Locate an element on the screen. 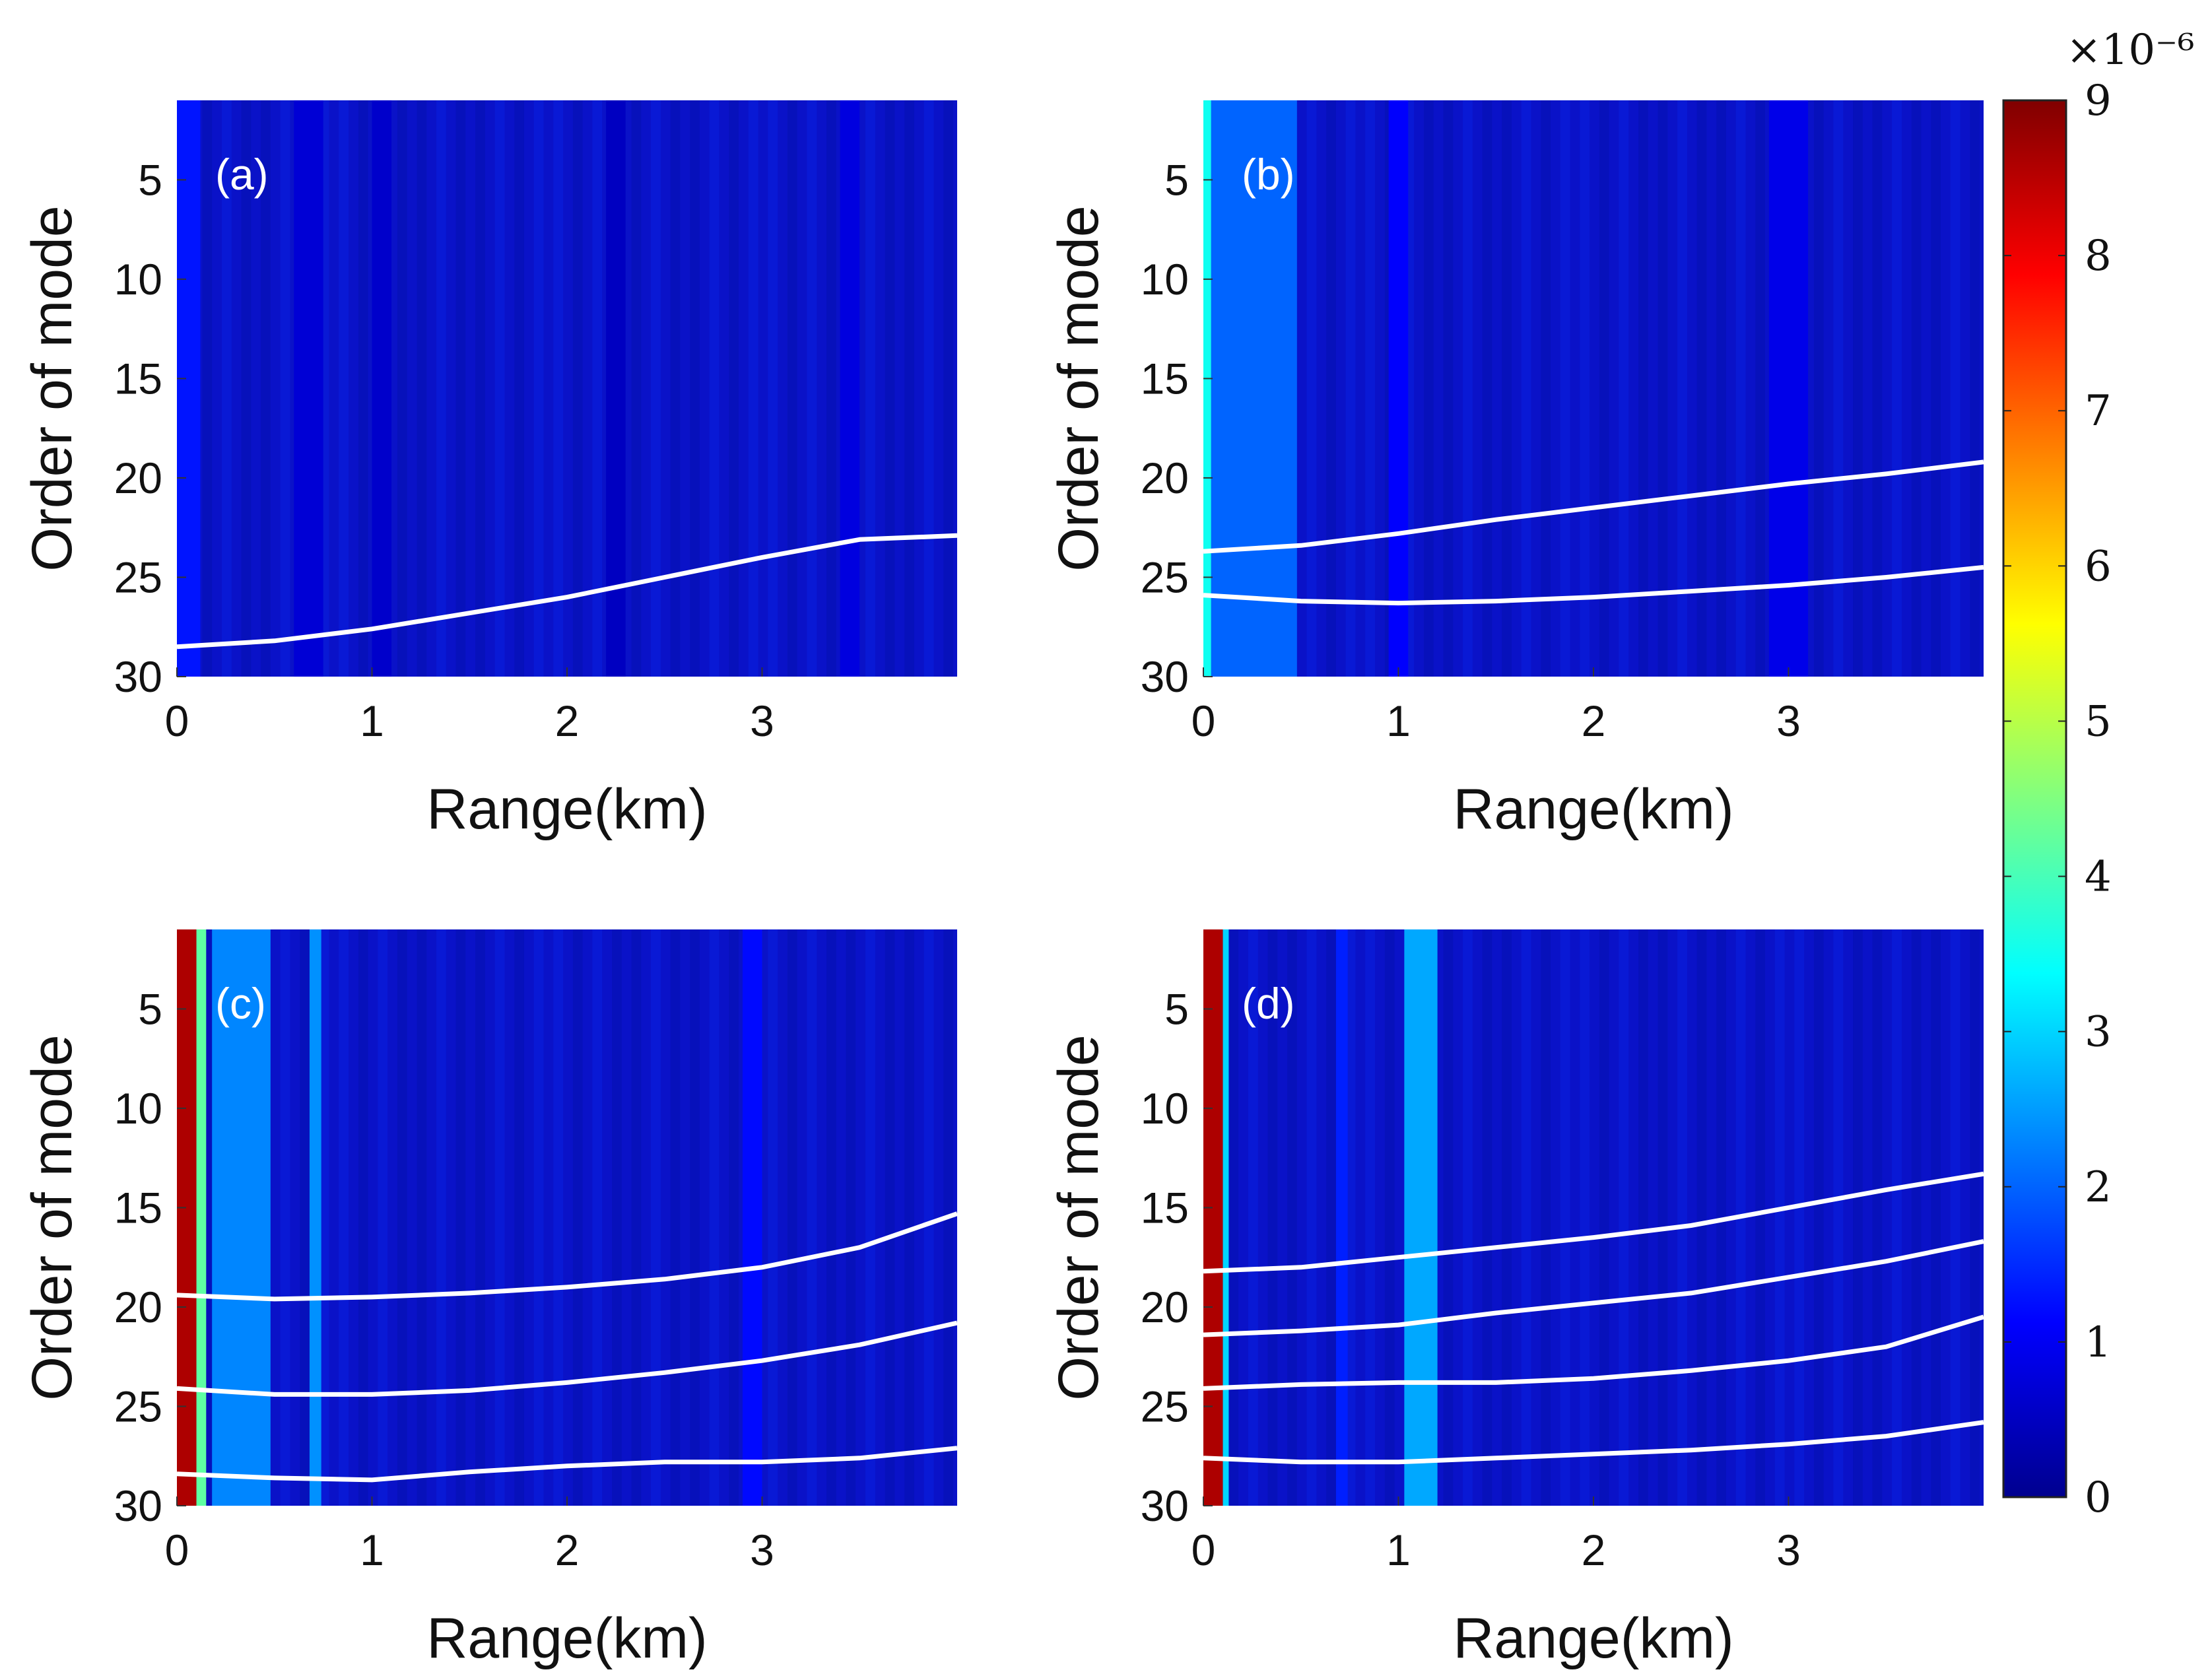 This screenshot has width=2212, height=1680. colorbar-tick-label: 9 is located at coordinates (2098, 101).